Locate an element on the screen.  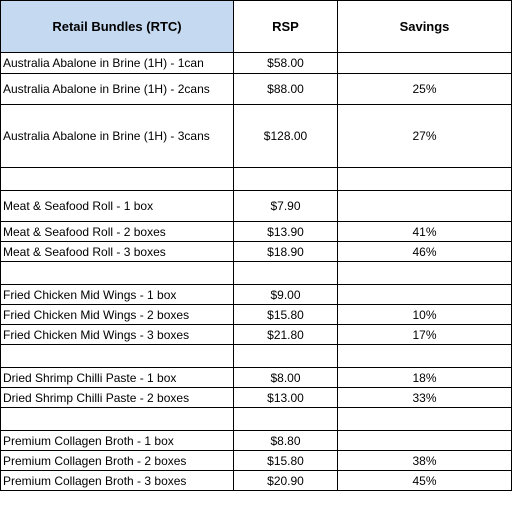
product-name-cell: Dried Shrimp Chilli Paste - 1 box is located at coordinates (117, 377).